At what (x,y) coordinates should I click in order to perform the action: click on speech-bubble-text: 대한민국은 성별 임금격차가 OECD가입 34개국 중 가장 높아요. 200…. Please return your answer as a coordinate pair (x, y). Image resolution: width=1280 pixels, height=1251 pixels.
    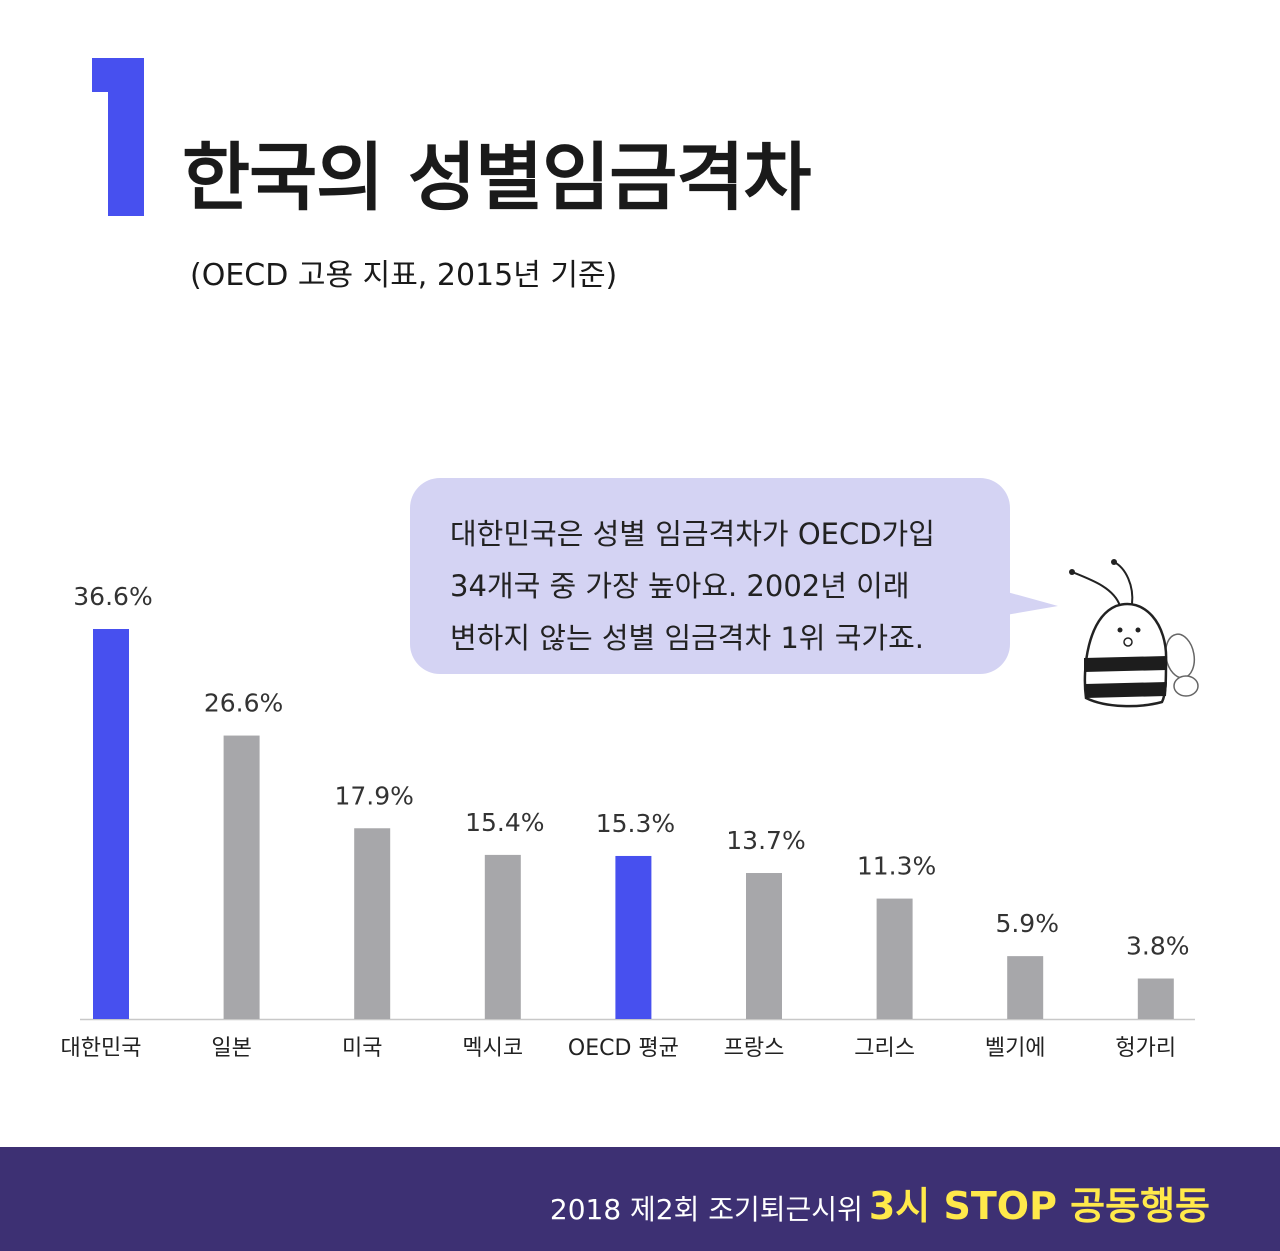
    Looking at the image, I should click on (692, 586).